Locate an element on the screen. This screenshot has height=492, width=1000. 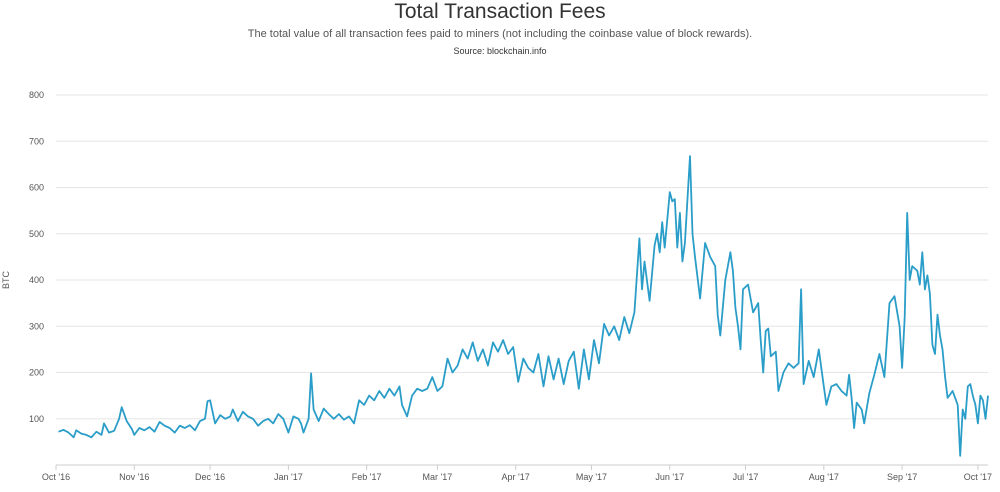
y-tick-label: 400 is located at coordinates (36, 280).